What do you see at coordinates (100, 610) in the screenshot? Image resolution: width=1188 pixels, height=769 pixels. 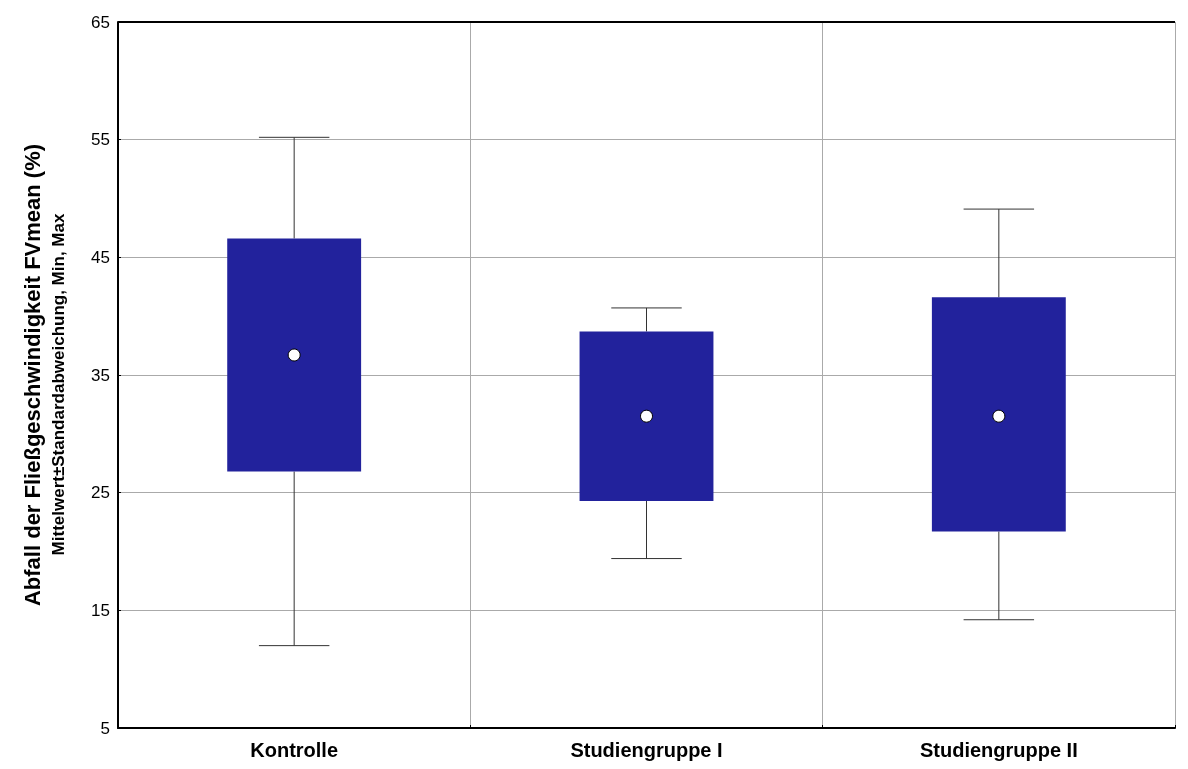 I see `y-tick-label: 15` at bounding box center [100, 610].